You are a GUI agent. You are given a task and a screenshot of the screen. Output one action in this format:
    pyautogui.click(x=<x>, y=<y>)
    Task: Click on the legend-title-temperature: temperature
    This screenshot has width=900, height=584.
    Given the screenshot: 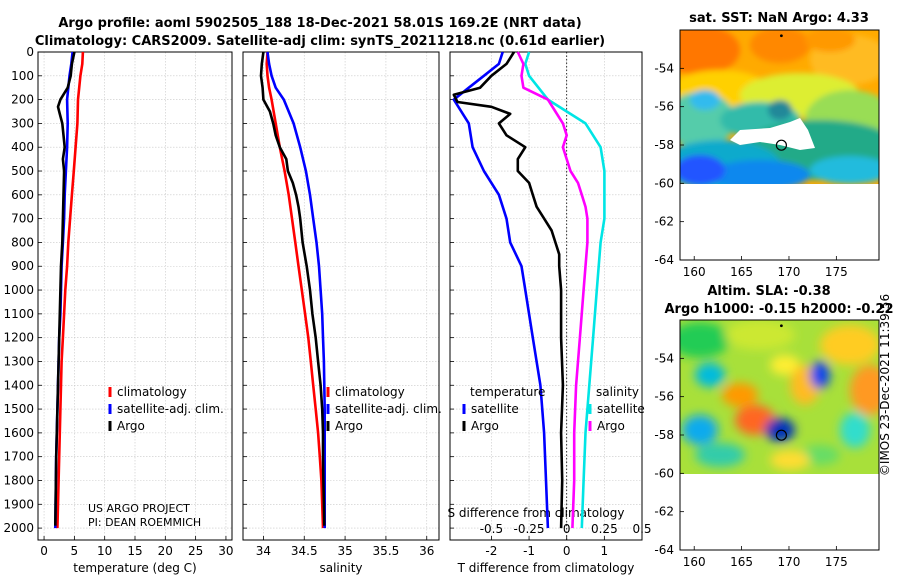 What is the action you would take?
    pyautogui.click(x=507, y=392)
    